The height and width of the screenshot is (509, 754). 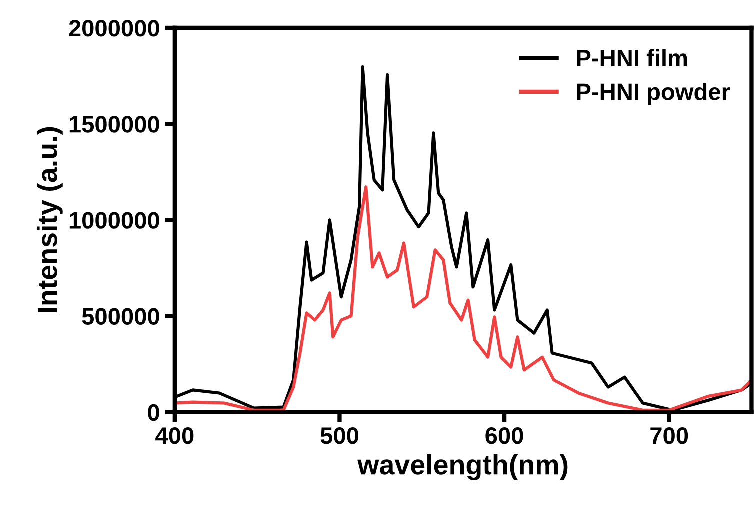 What do you see at coordinates (632, 57) in the screenshot?
I see `legend-label: P-HNI film` at bounding box center [632, 57].